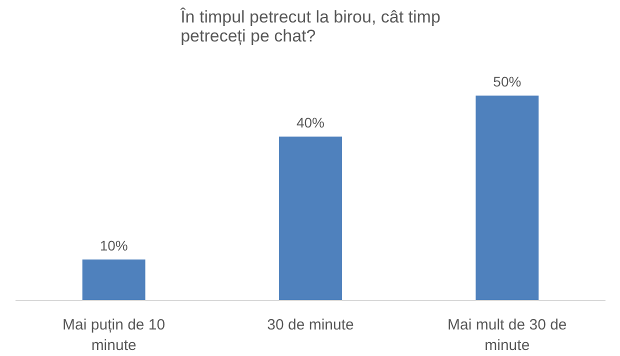 The height and width of the screenshot is (356, 620). Describe the element at coordinates (507, 82) in the screenshot. I see `data-label: 50%` at that location.